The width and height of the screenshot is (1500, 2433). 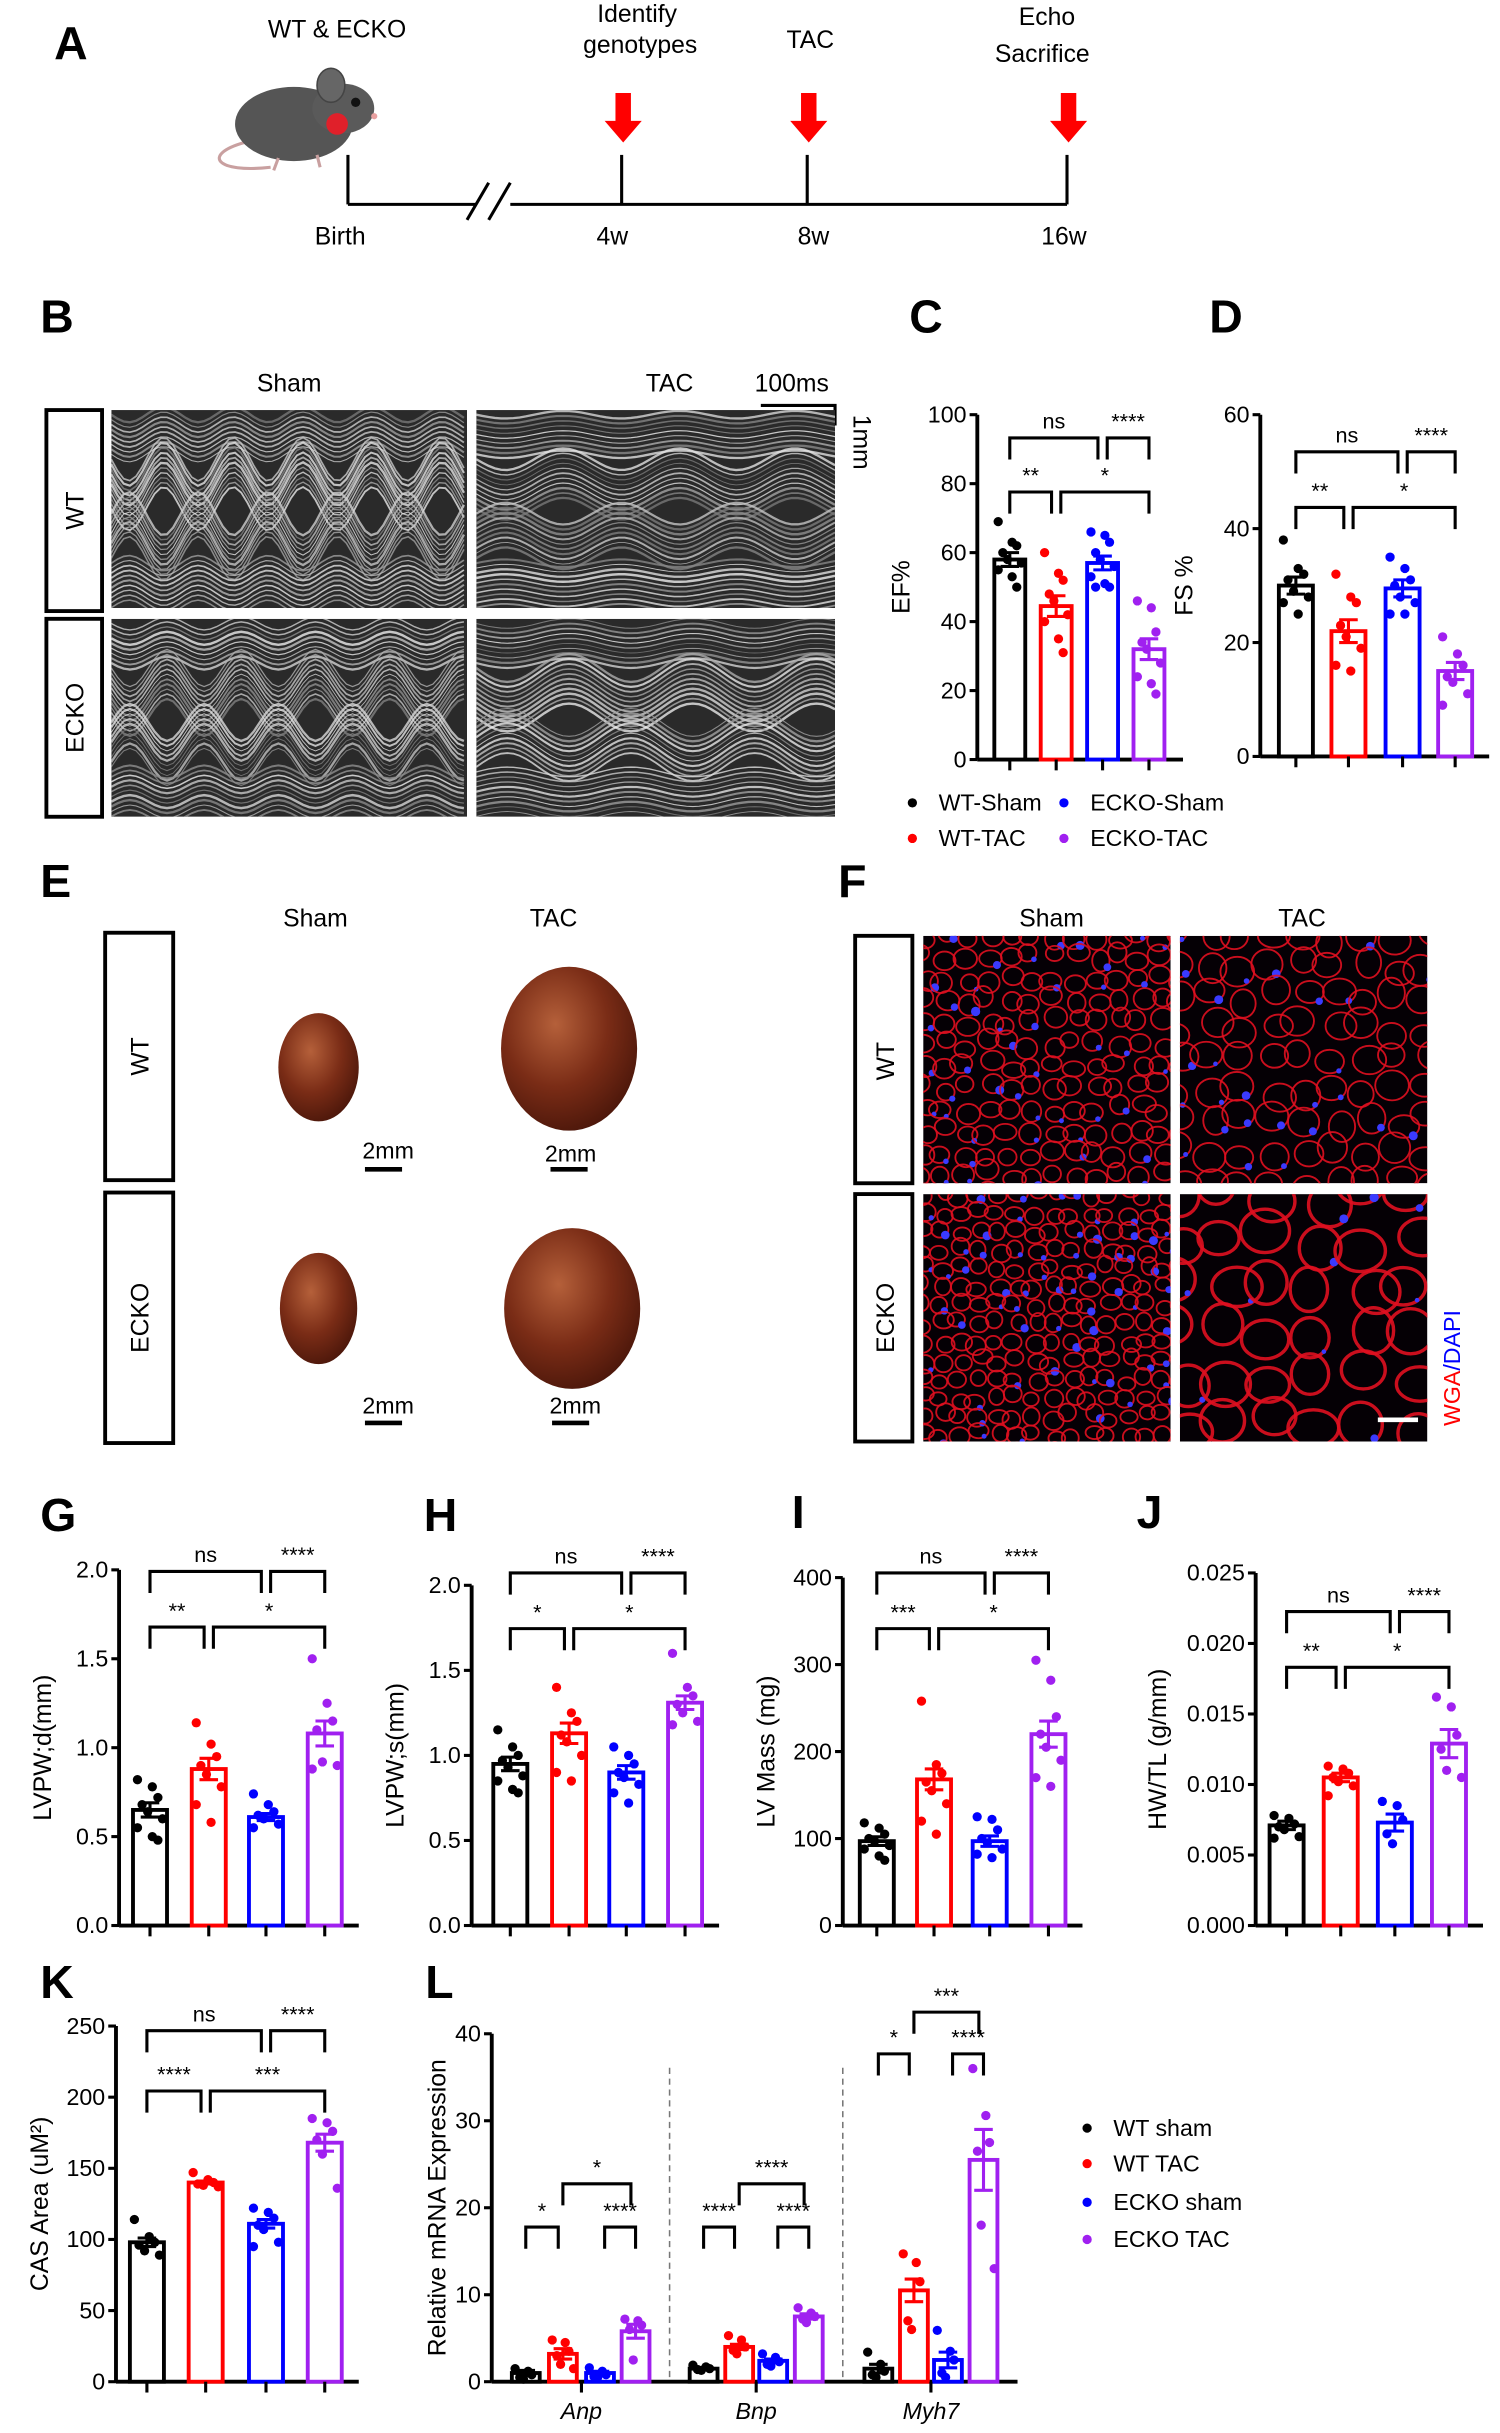 I want to click on y-tick-label: 1.5, so click(x=92, y=1659).